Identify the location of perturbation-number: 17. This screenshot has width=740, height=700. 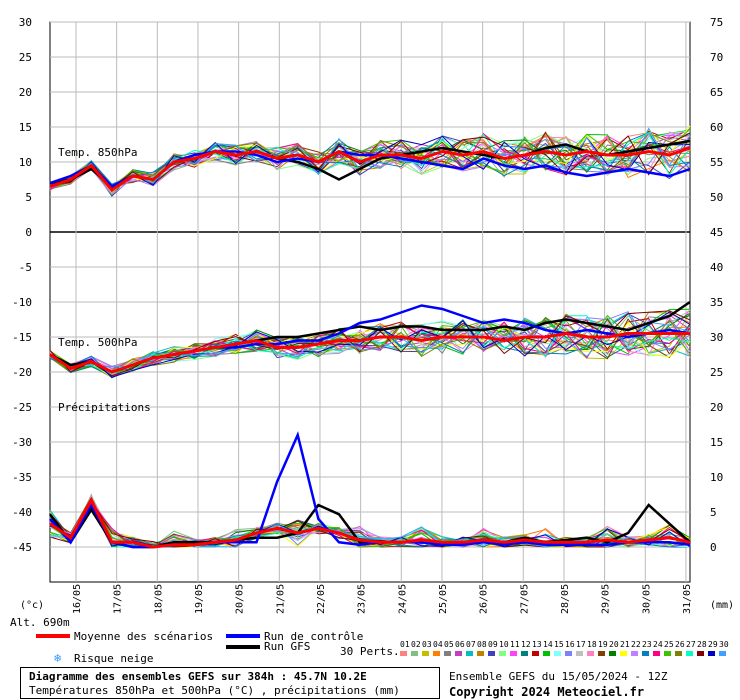
(581, 644).